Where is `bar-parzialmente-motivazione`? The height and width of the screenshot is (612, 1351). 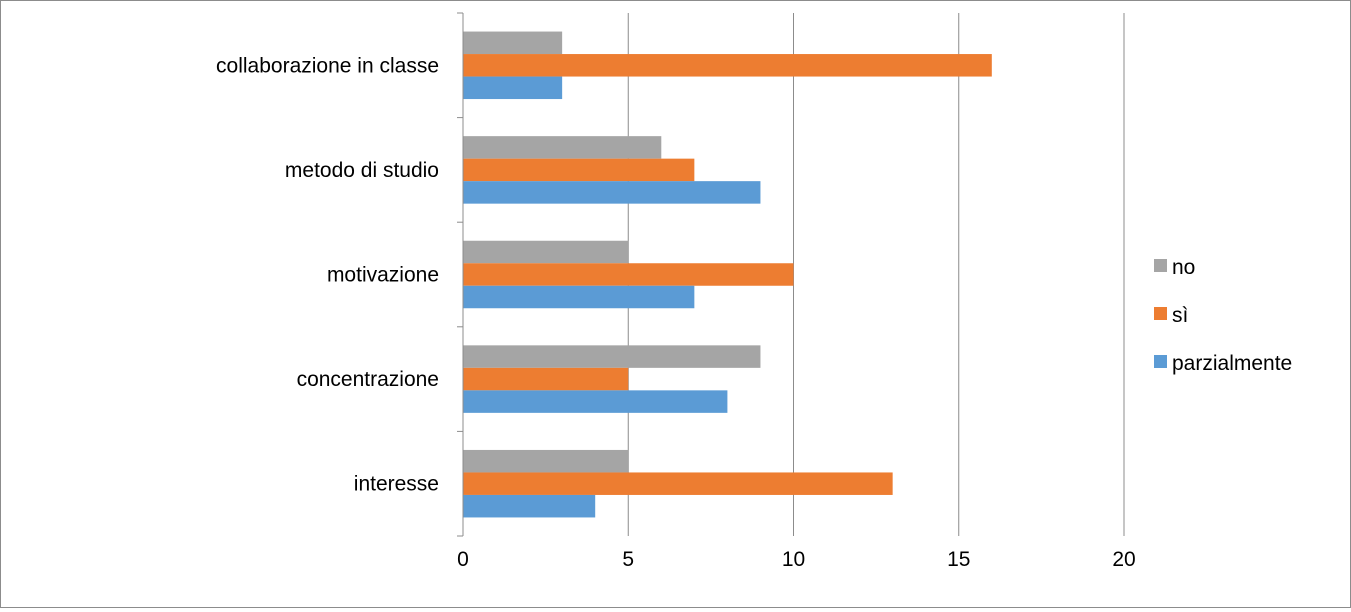 bar-parzialmente-motivazione is located at coordinates (579, 297).